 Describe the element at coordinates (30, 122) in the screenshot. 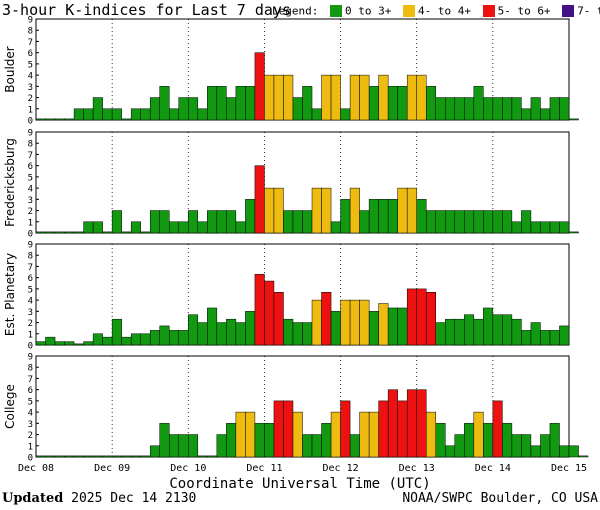

I see `y-tick-label: 0` at that location.